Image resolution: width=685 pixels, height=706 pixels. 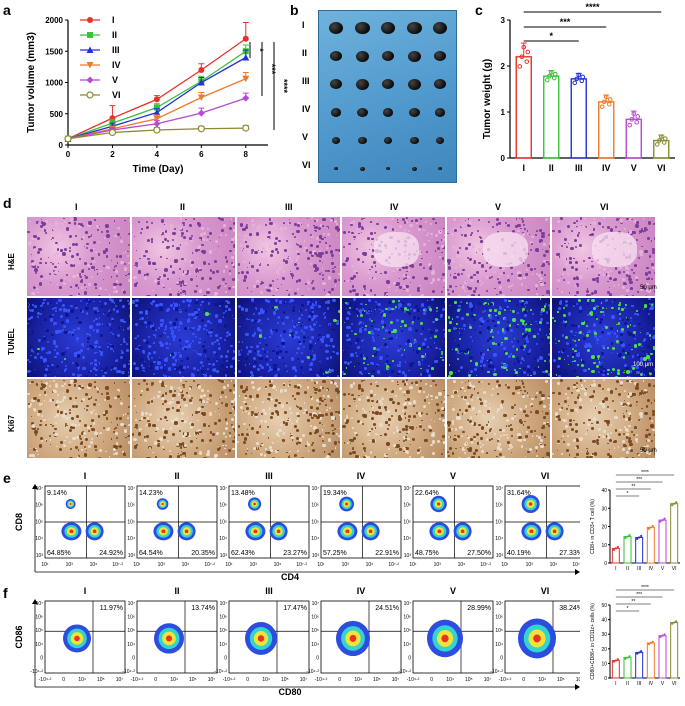 What do you see at coordinates (201, 70) in the screenshot?
I see `point-I` at bounding box center [201, 70].